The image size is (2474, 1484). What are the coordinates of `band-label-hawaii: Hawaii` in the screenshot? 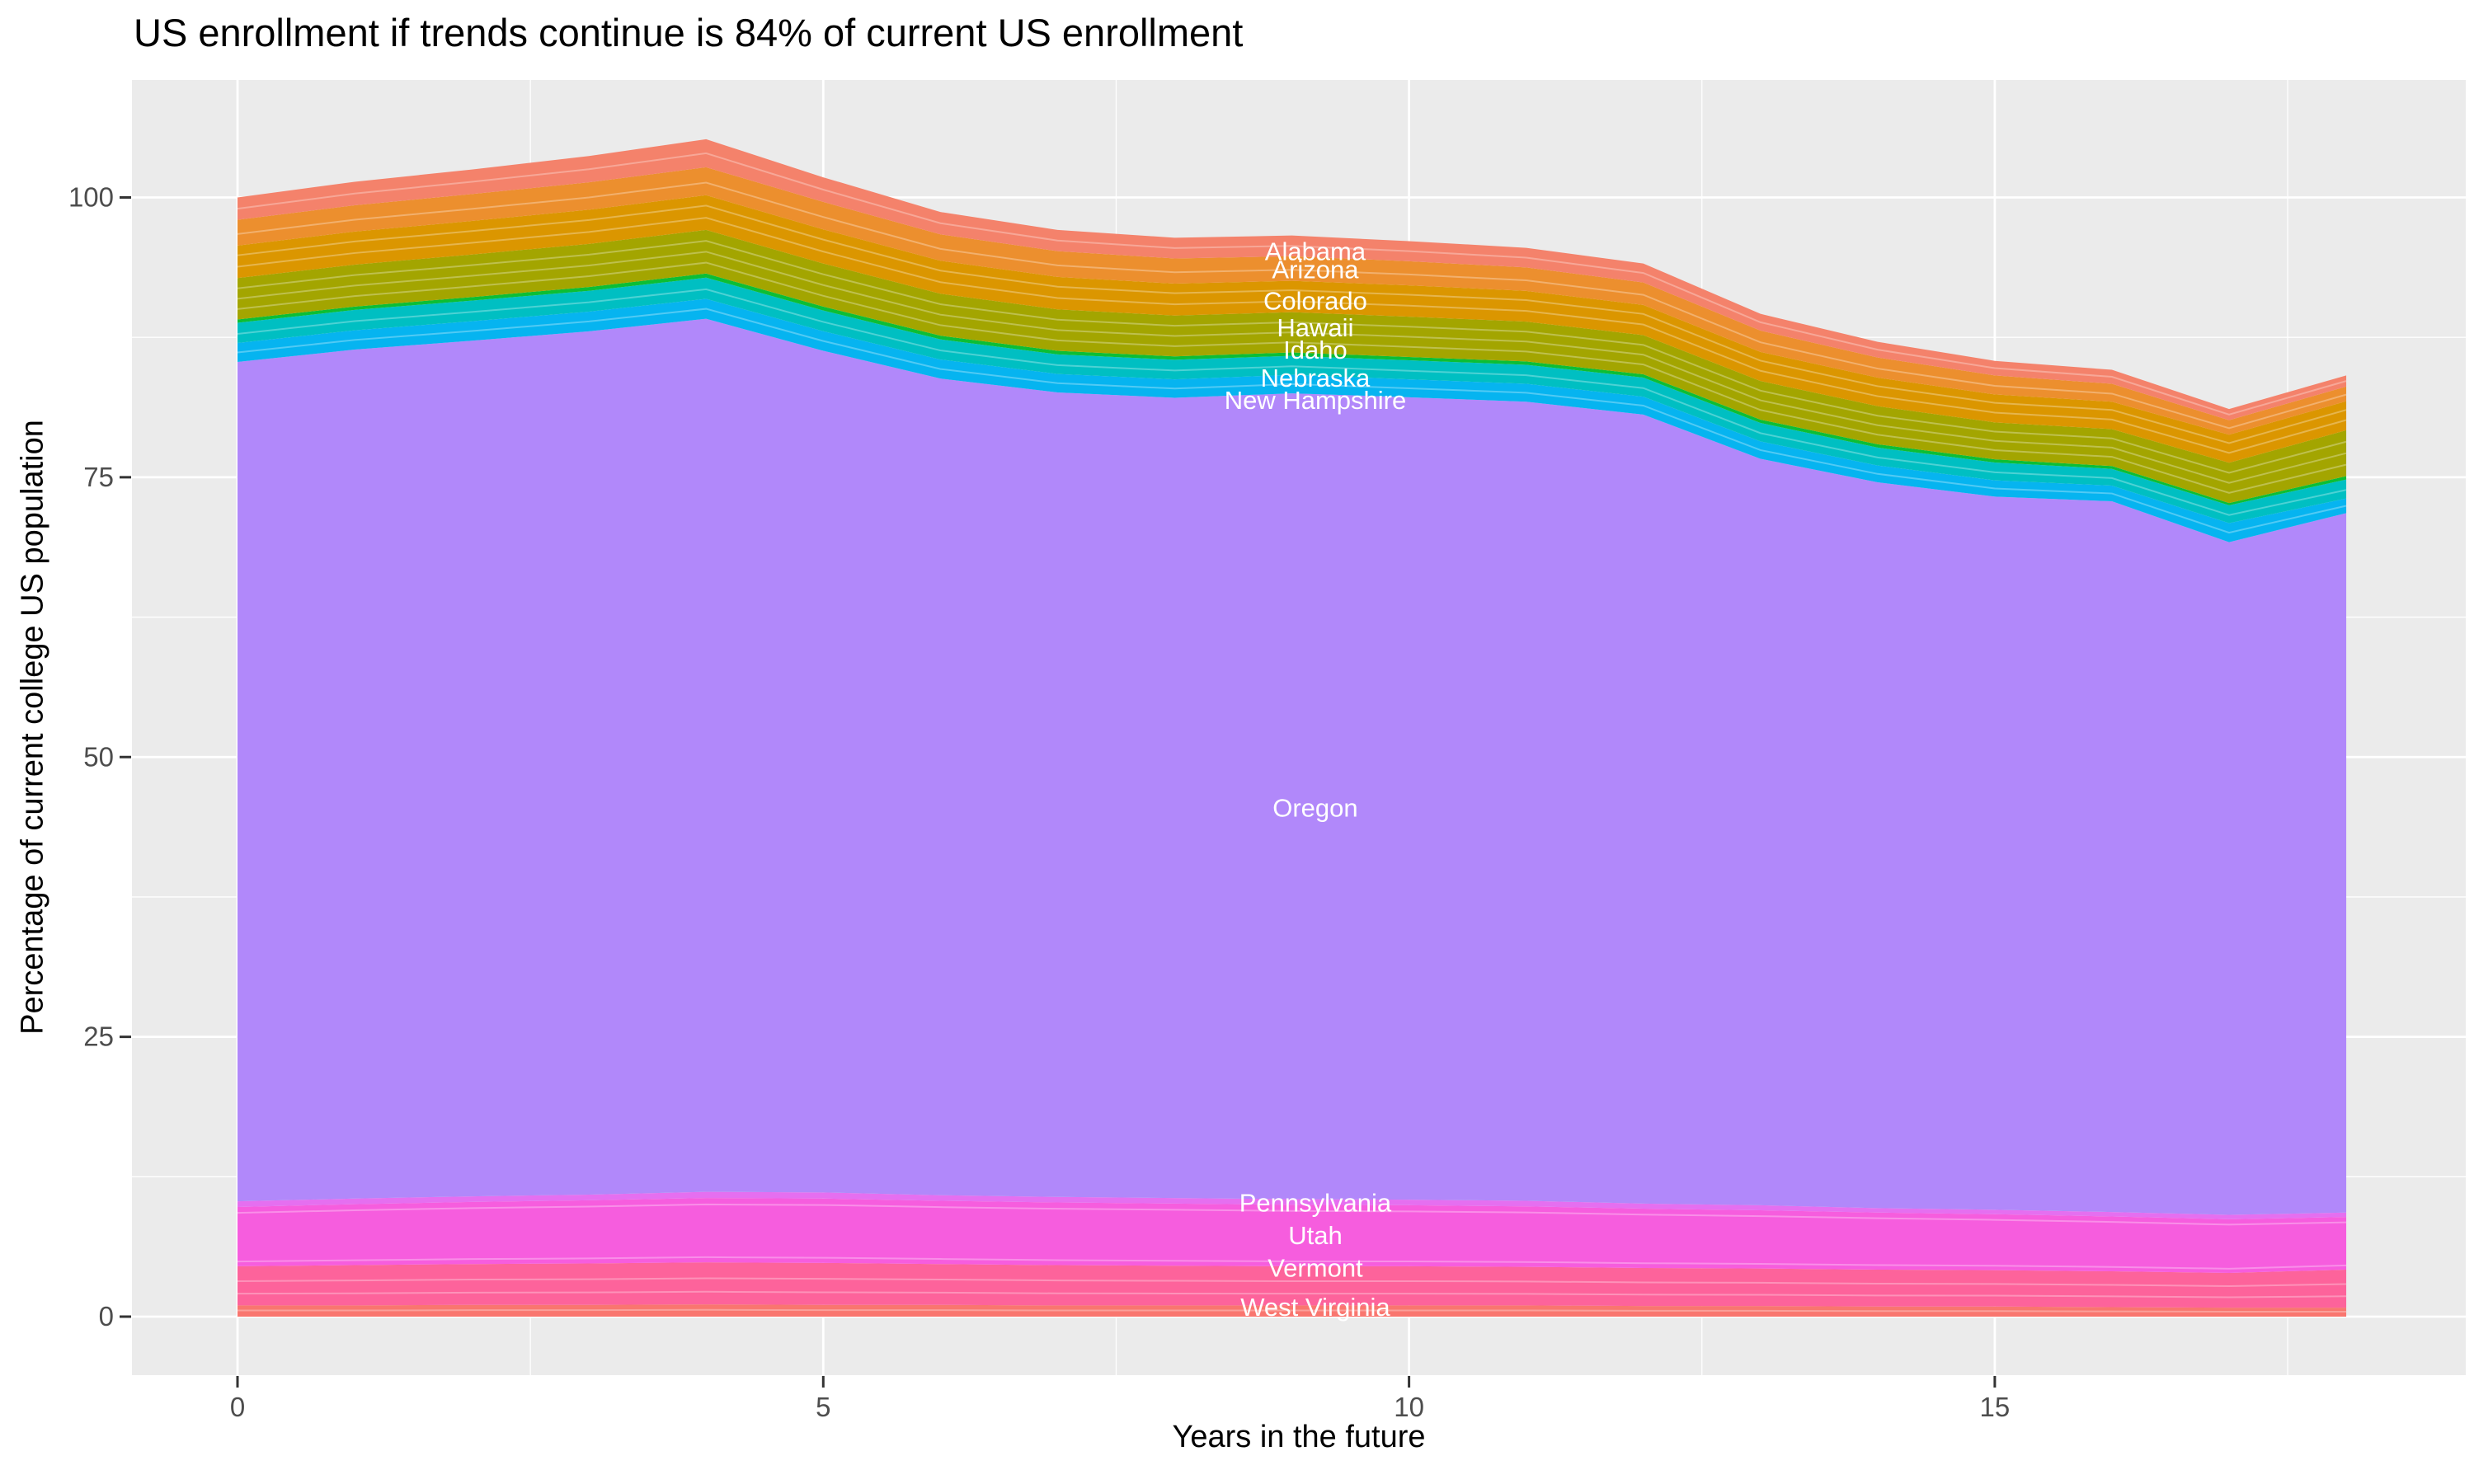 It's located at (1315, 327).